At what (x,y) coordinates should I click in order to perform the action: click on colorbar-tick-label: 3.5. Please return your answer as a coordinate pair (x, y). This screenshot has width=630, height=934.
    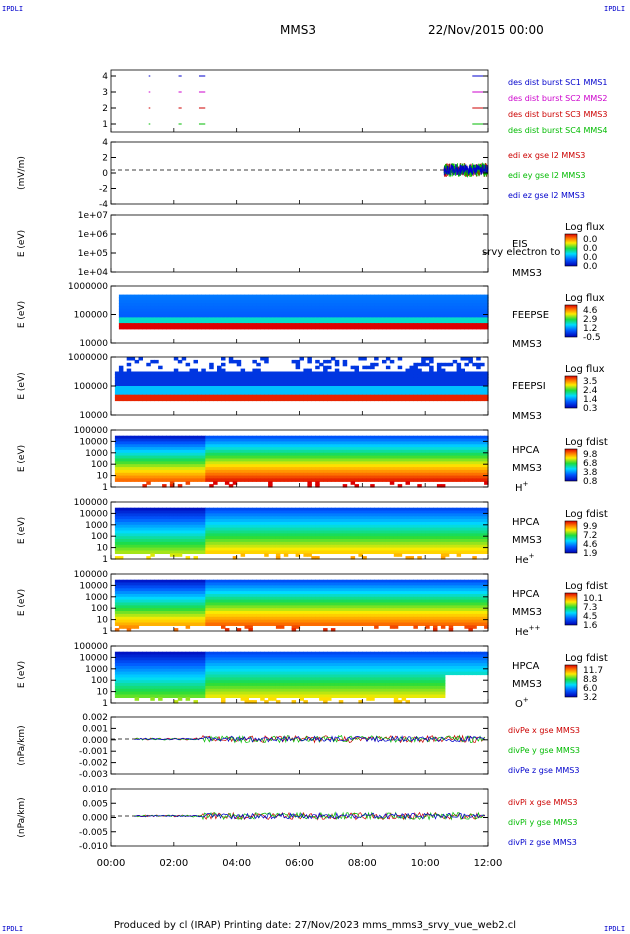
    Looking at the image, I should click on (590, 382).